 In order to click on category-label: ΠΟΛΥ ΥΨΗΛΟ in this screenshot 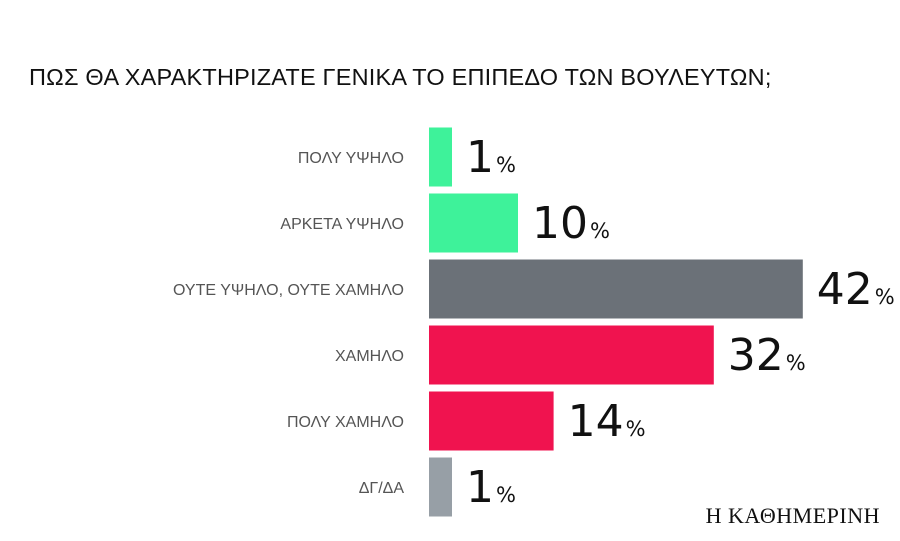, I will do `click(351, 158)`.